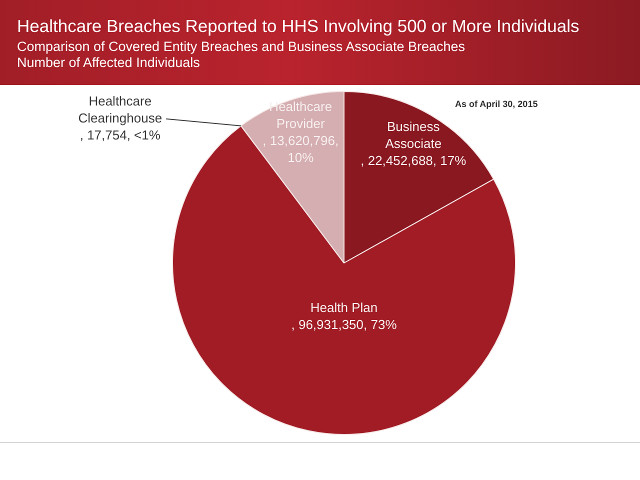  What do you see at coordinates (300, 148) in the screenshot?
I see `data-label: , 13,620,796, 10%` at bounding box center [300, 148].